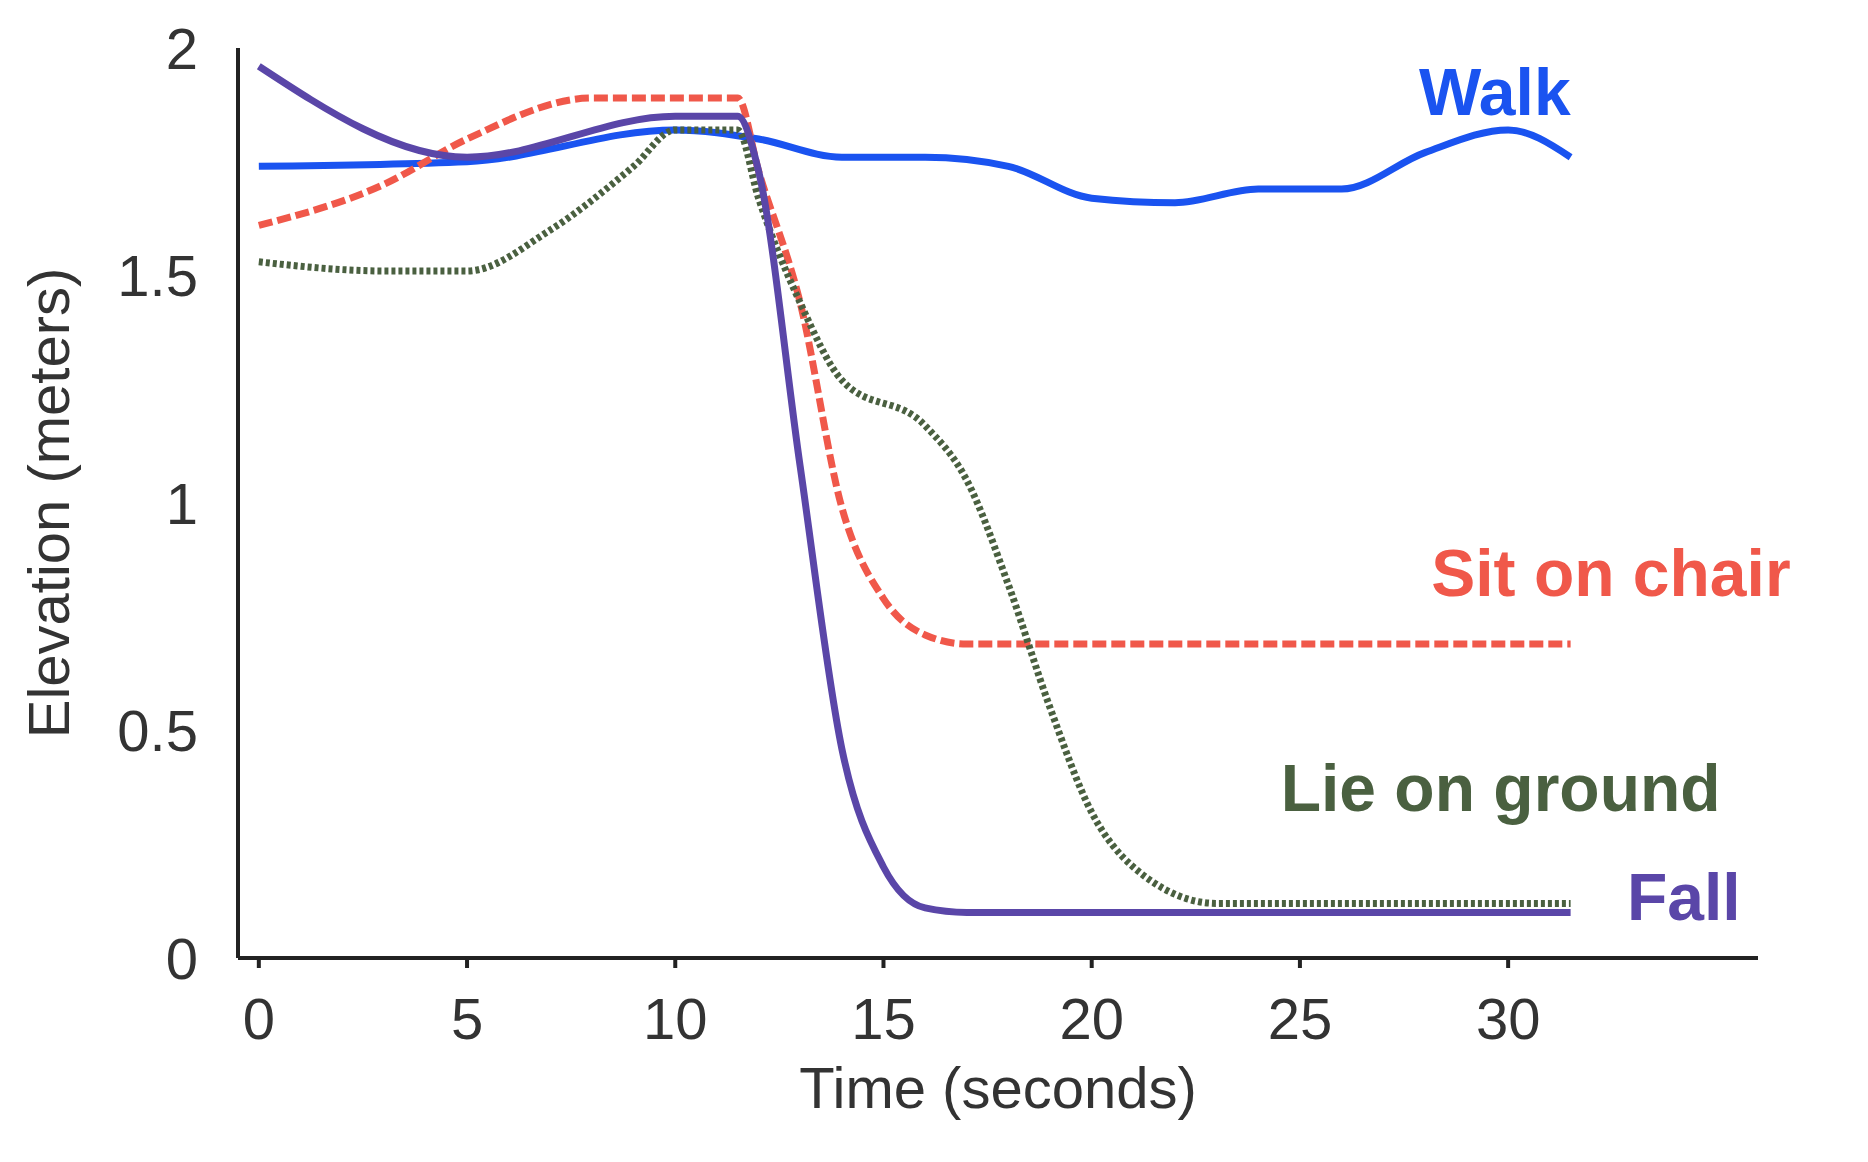 The image size is (1868, 1162). What do you see at coordinates (1683, 896) in the screenshot?
I see `series-label: Fall` at bounding box center [1683, 896].